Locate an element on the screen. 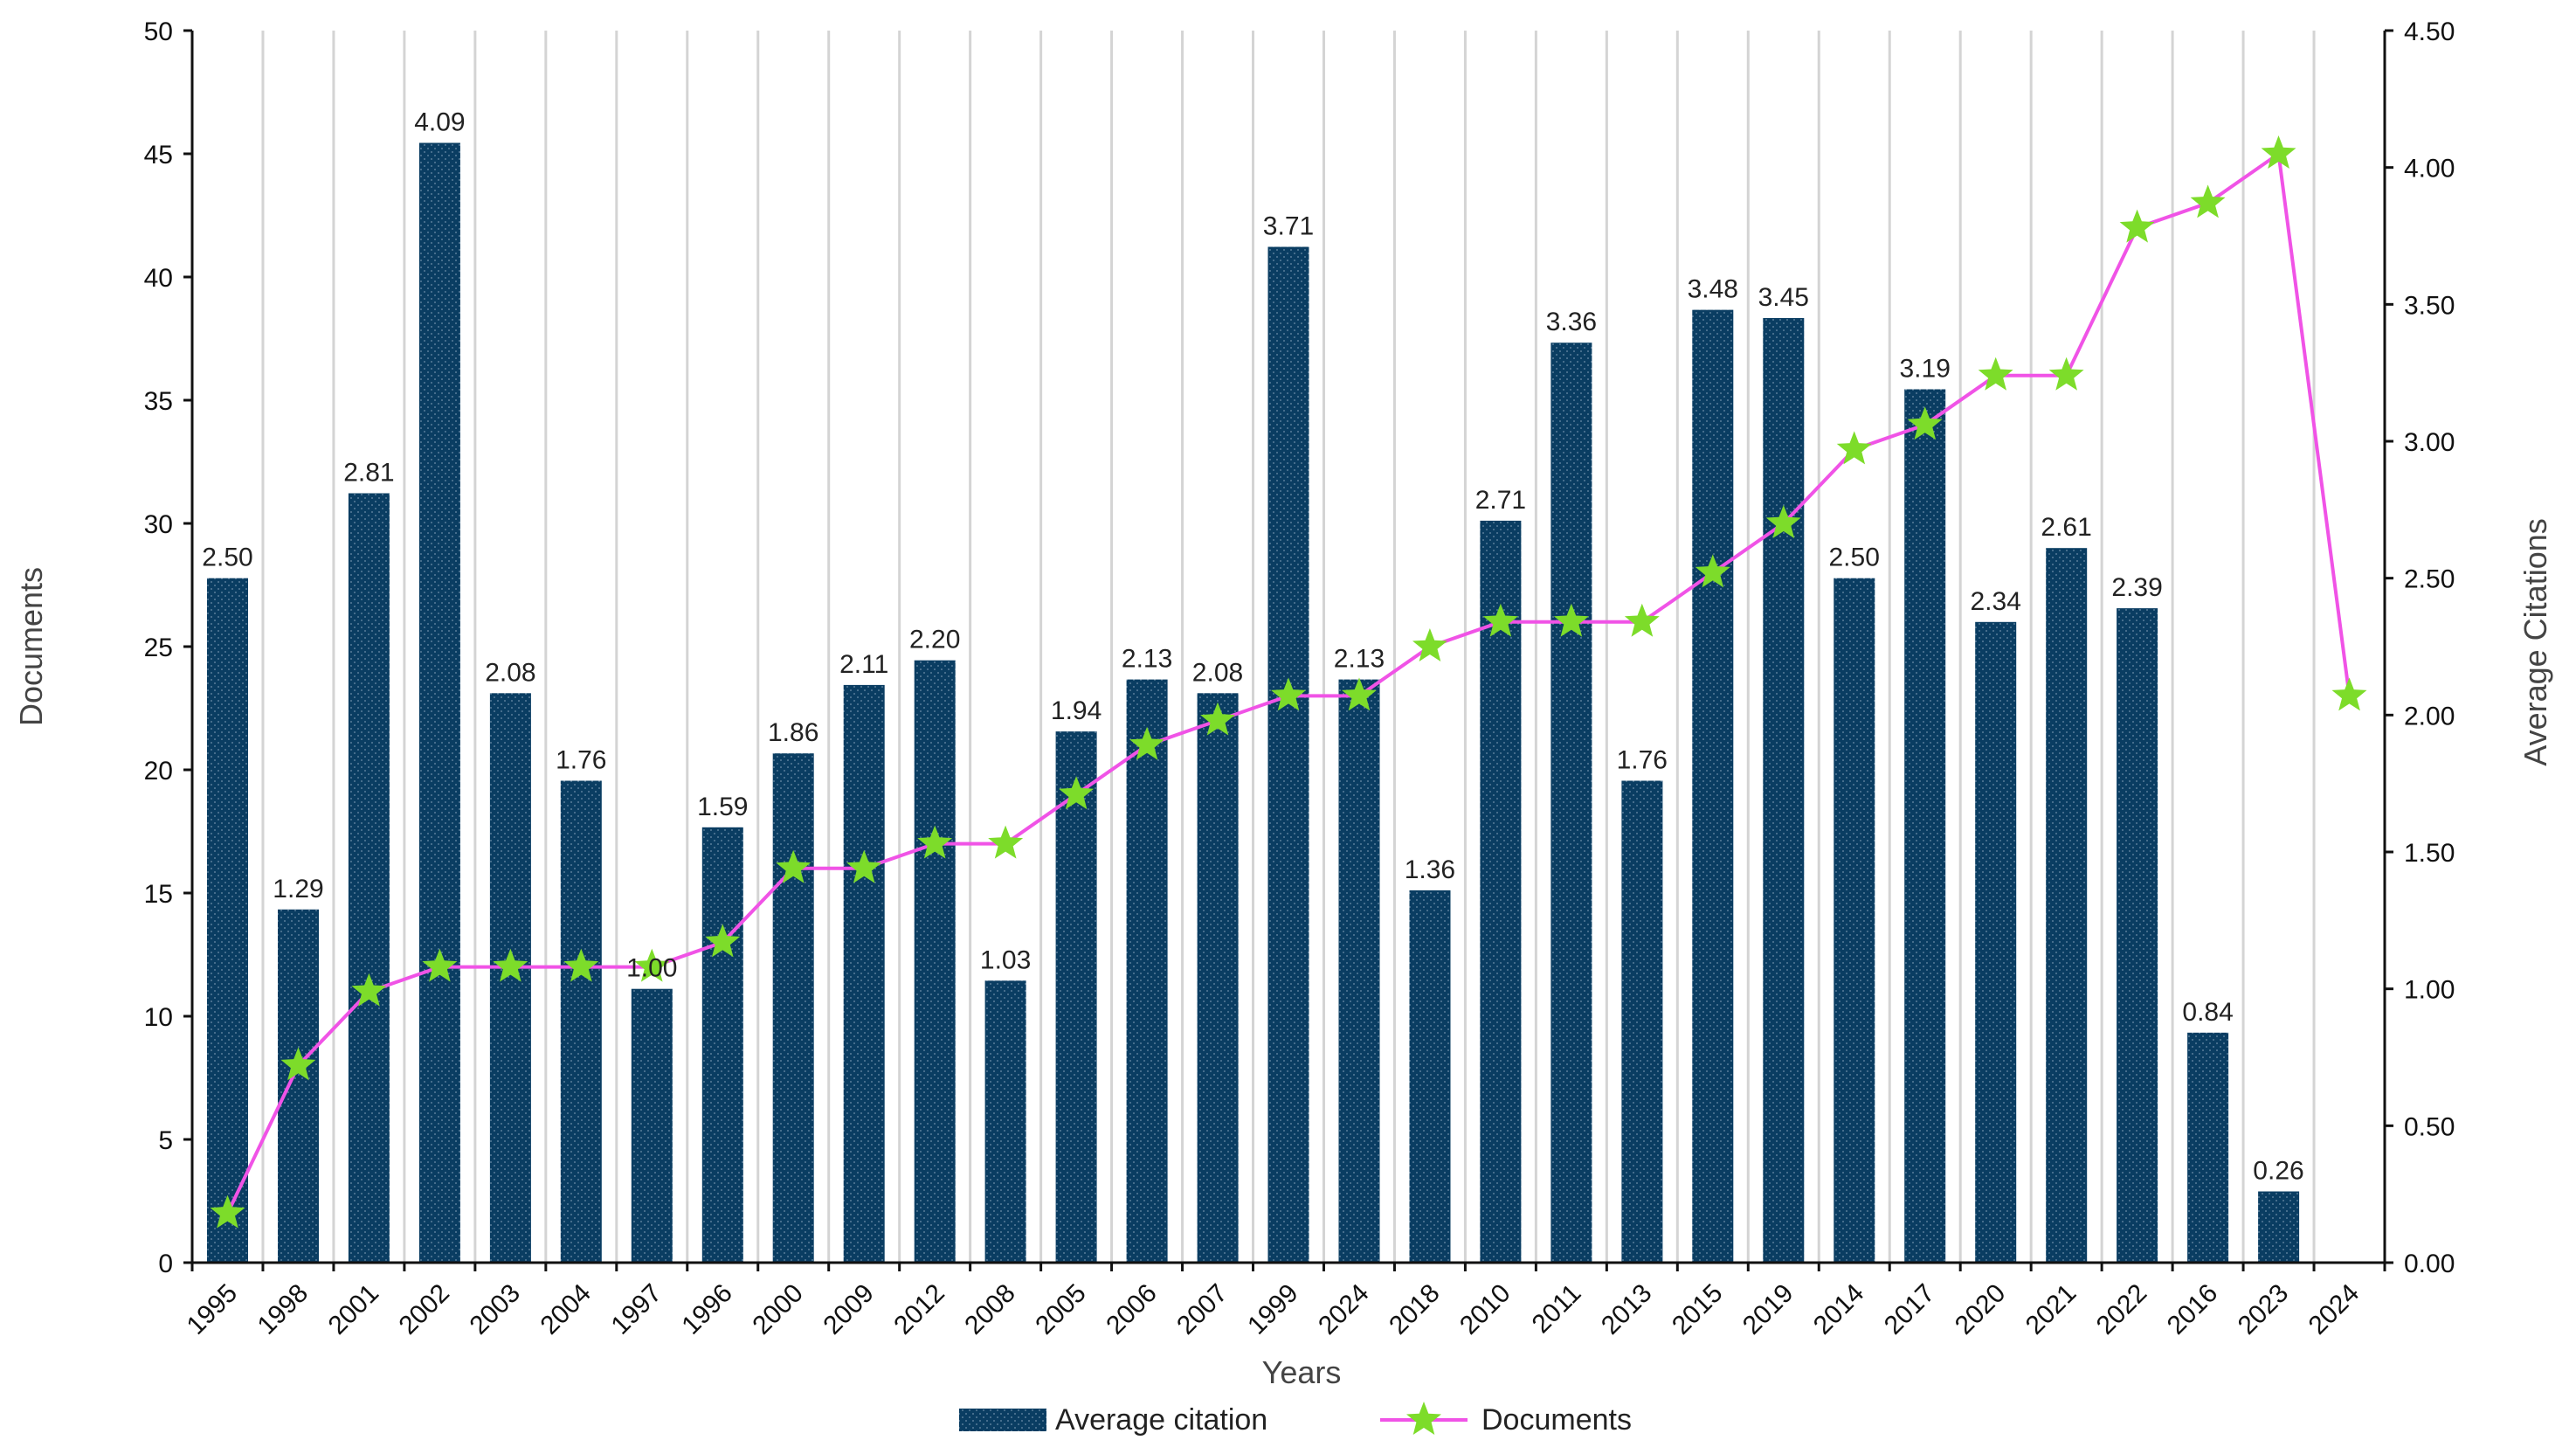  bar-data-label: 4.09 is located at coordinates (439, 122).